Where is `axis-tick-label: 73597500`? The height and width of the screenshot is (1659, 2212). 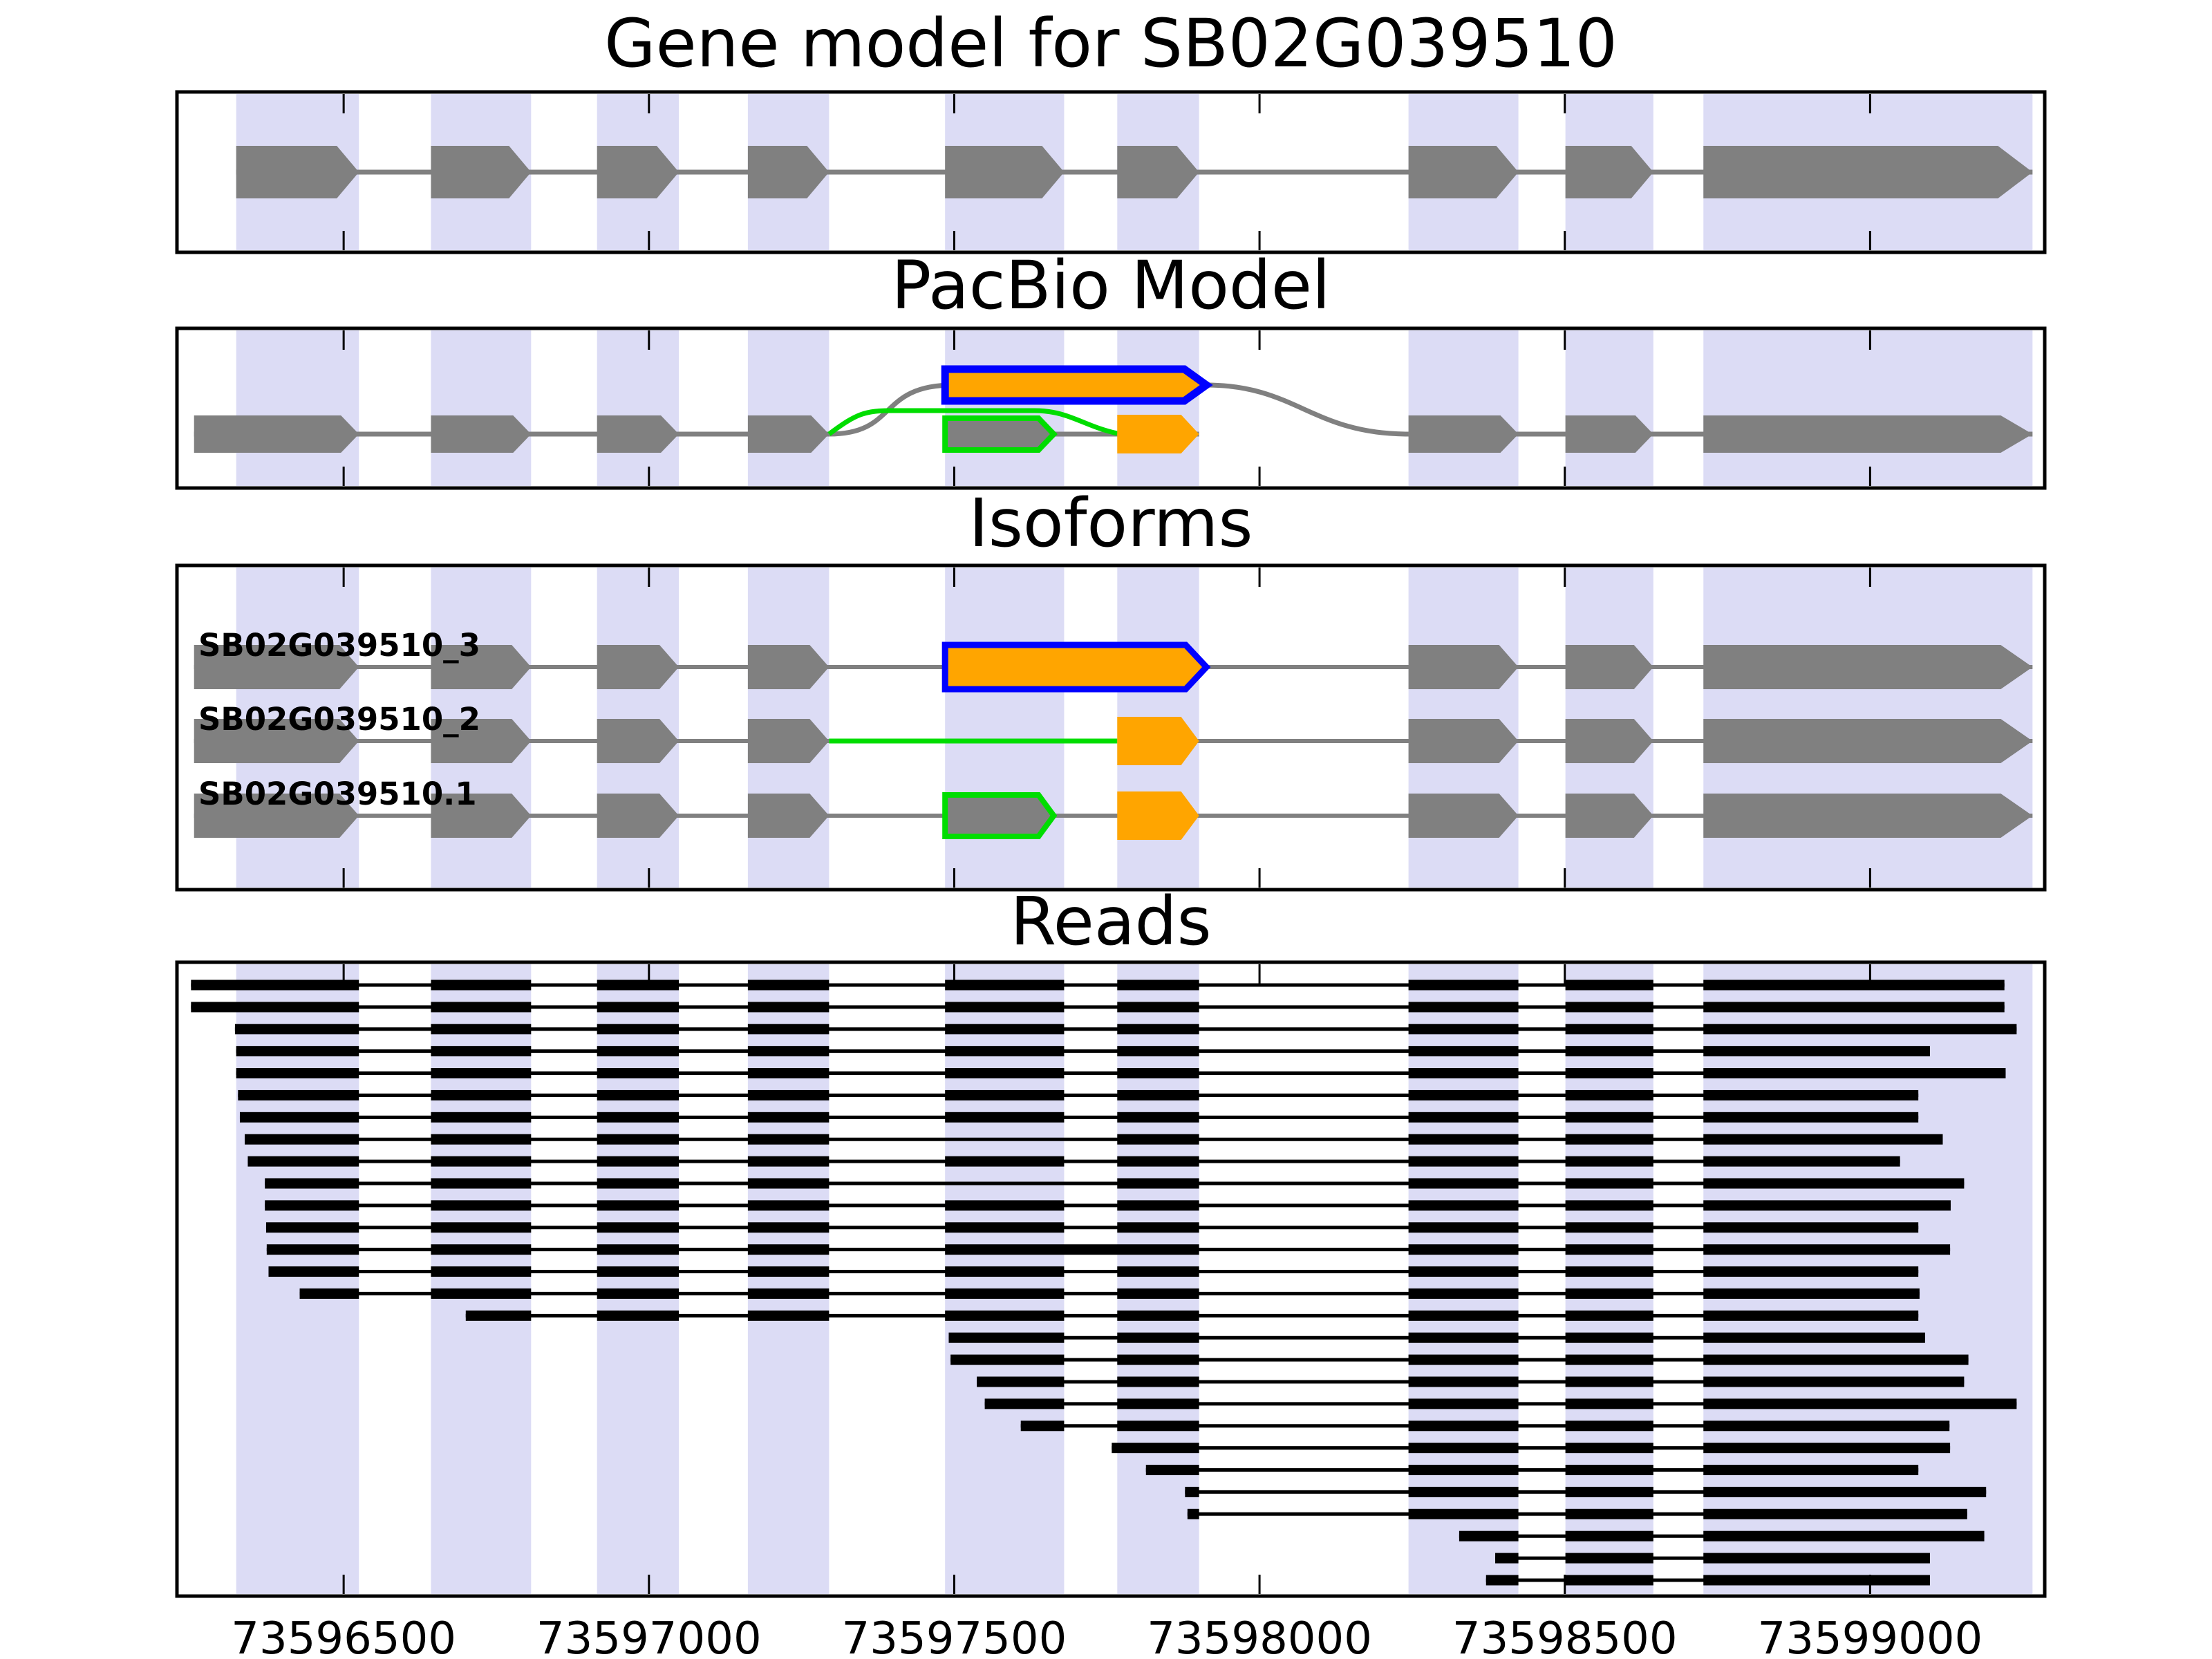 axis-tick-label: 73597500 is located at coordinates (955, 1636).